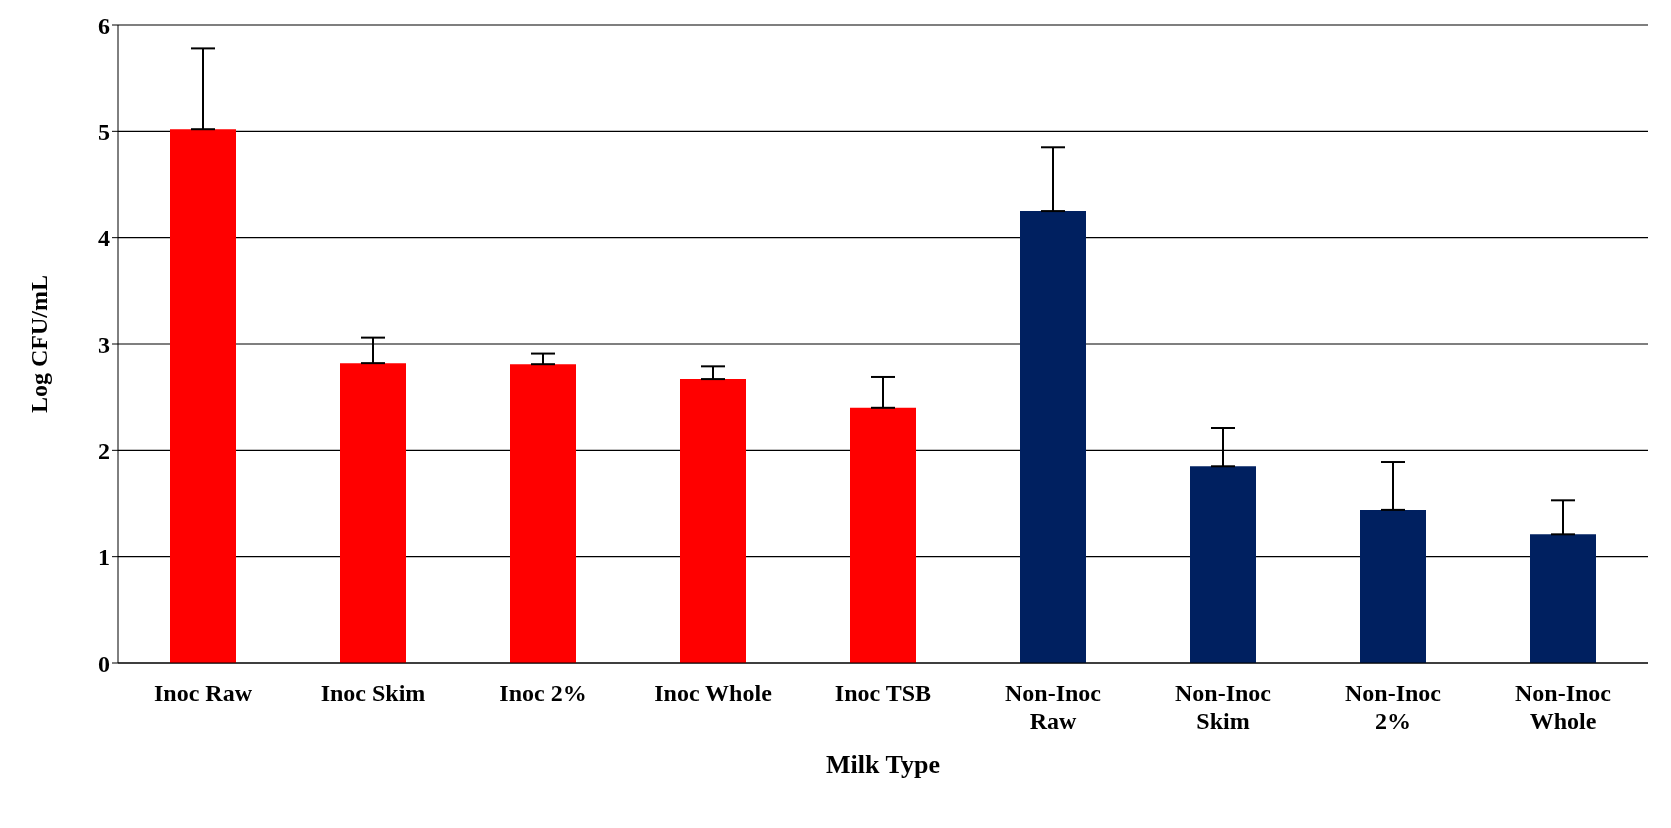  I want to click on y-tick-label: 5, so click(104, 131).